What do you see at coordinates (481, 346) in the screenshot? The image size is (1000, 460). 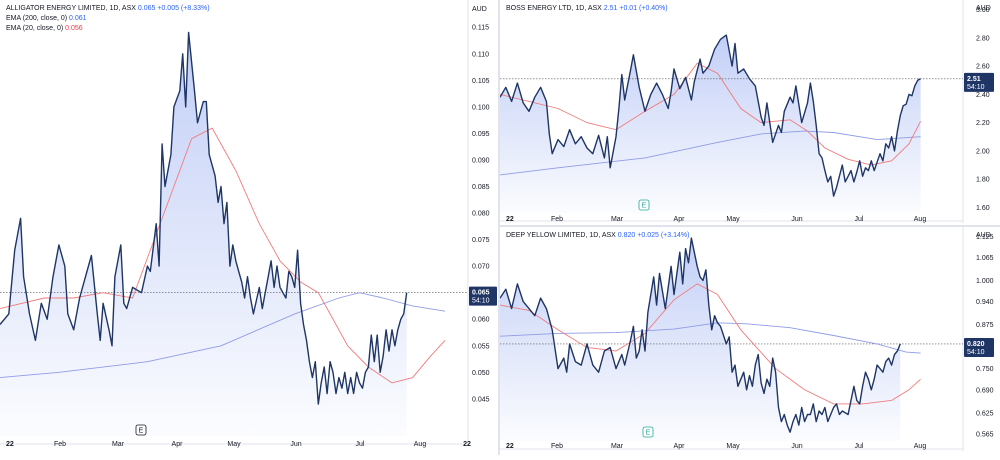 I see `y-tick-label: 0.055` at bounding box center [481, 346].